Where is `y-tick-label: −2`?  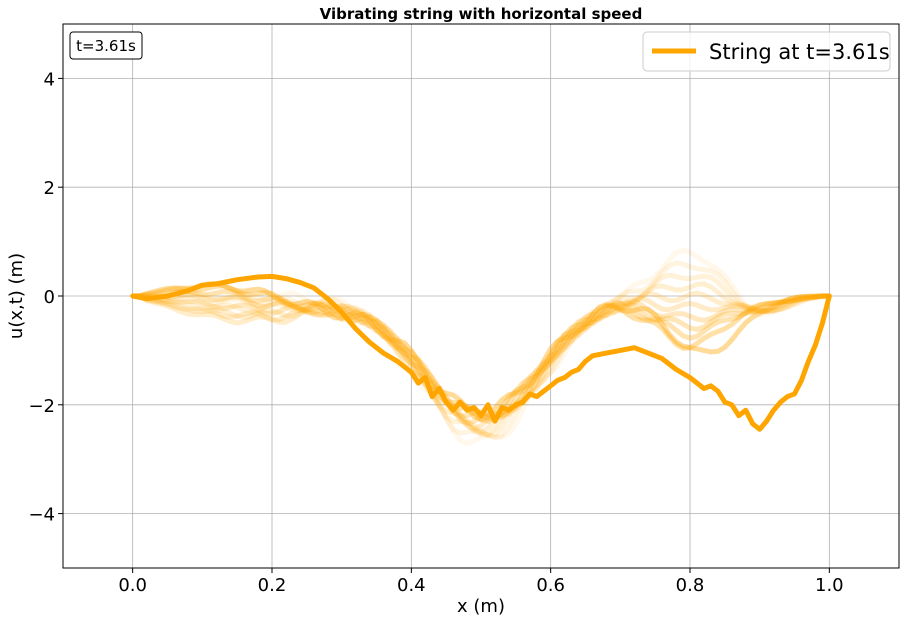 y-tick-label: −2 is located at coordinates (41, 406).